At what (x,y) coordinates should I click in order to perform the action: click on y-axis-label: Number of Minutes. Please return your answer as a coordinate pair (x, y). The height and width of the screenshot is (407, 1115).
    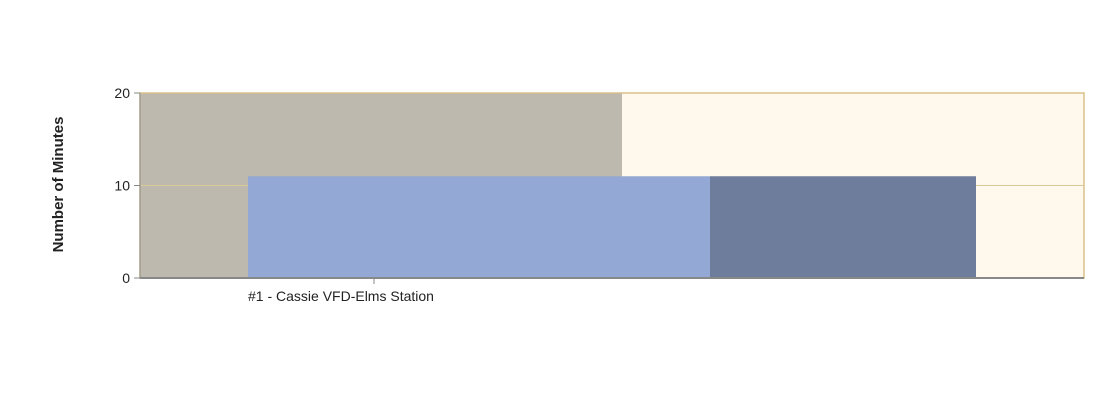
    Looking at the image, I should click on (58, 185).